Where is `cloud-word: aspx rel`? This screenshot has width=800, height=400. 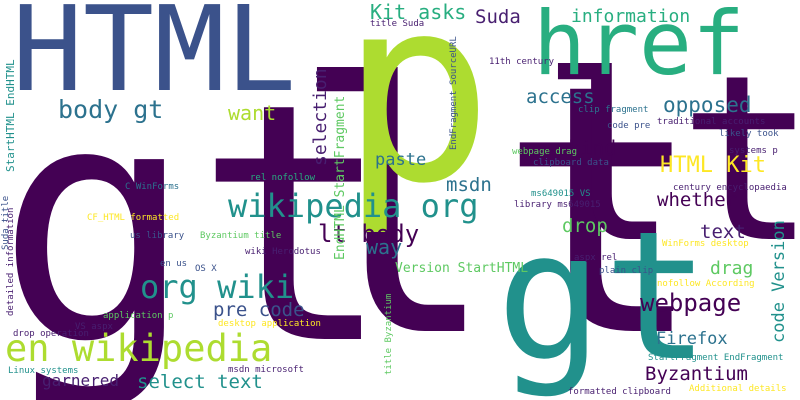 cloud-word: aspx rel is located at coordinates (596, 258).